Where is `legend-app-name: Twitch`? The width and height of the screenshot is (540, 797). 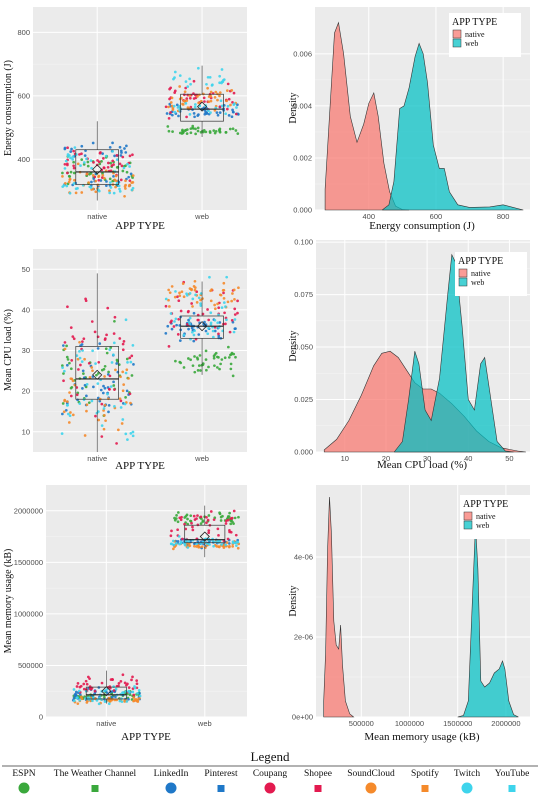 legend-app-name: Twitch is located at coordinates (467, 774).